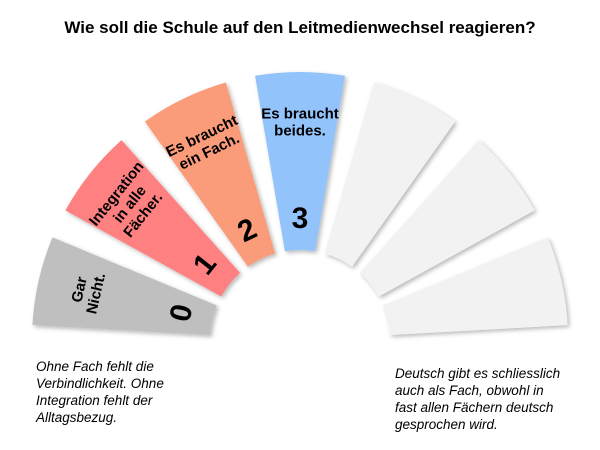  I want to click on segment-number: 0, so click(182, 313).